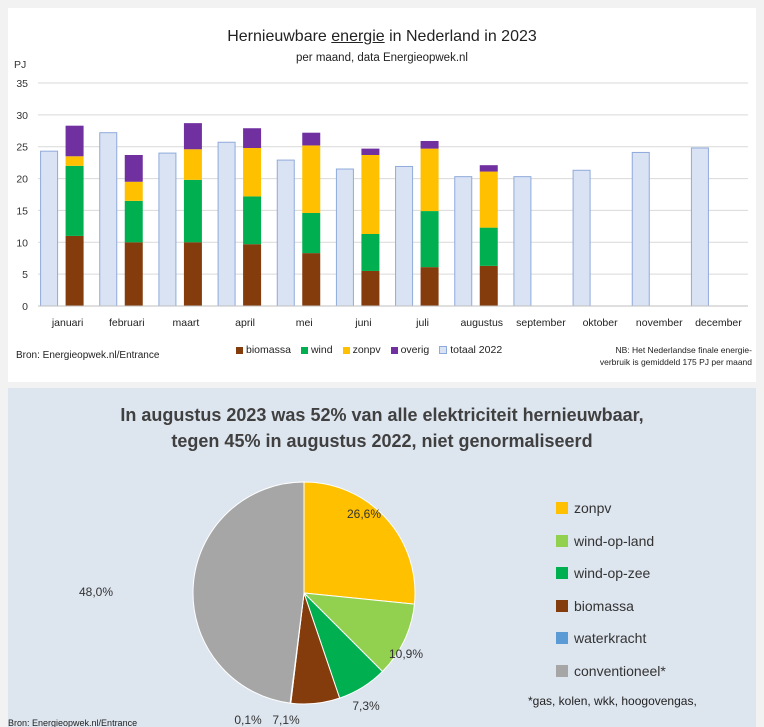 The image size is (764, 727). I want to click on pie-slice-conventioneel, so click(248, 592).